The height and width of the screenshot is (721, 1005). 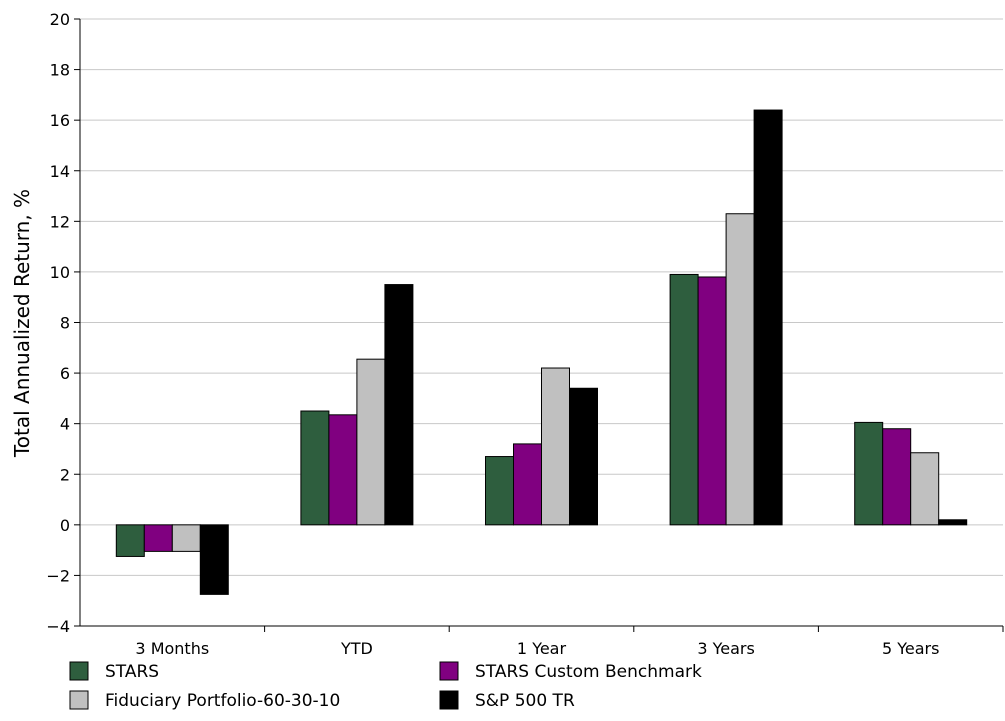 I want to click on bar-stars-custom-benchmark-3-months, so click(x=158, y=538).